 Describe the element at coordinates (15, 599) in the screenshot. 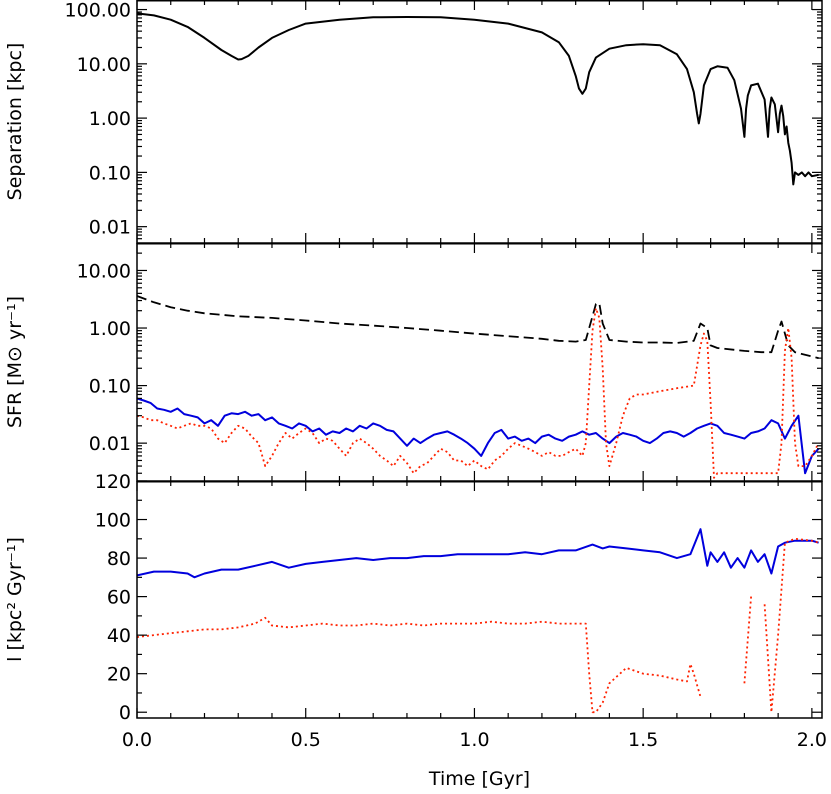

I see `y-axis-title: l [kpc² Gyr⁻¹]` at that location.